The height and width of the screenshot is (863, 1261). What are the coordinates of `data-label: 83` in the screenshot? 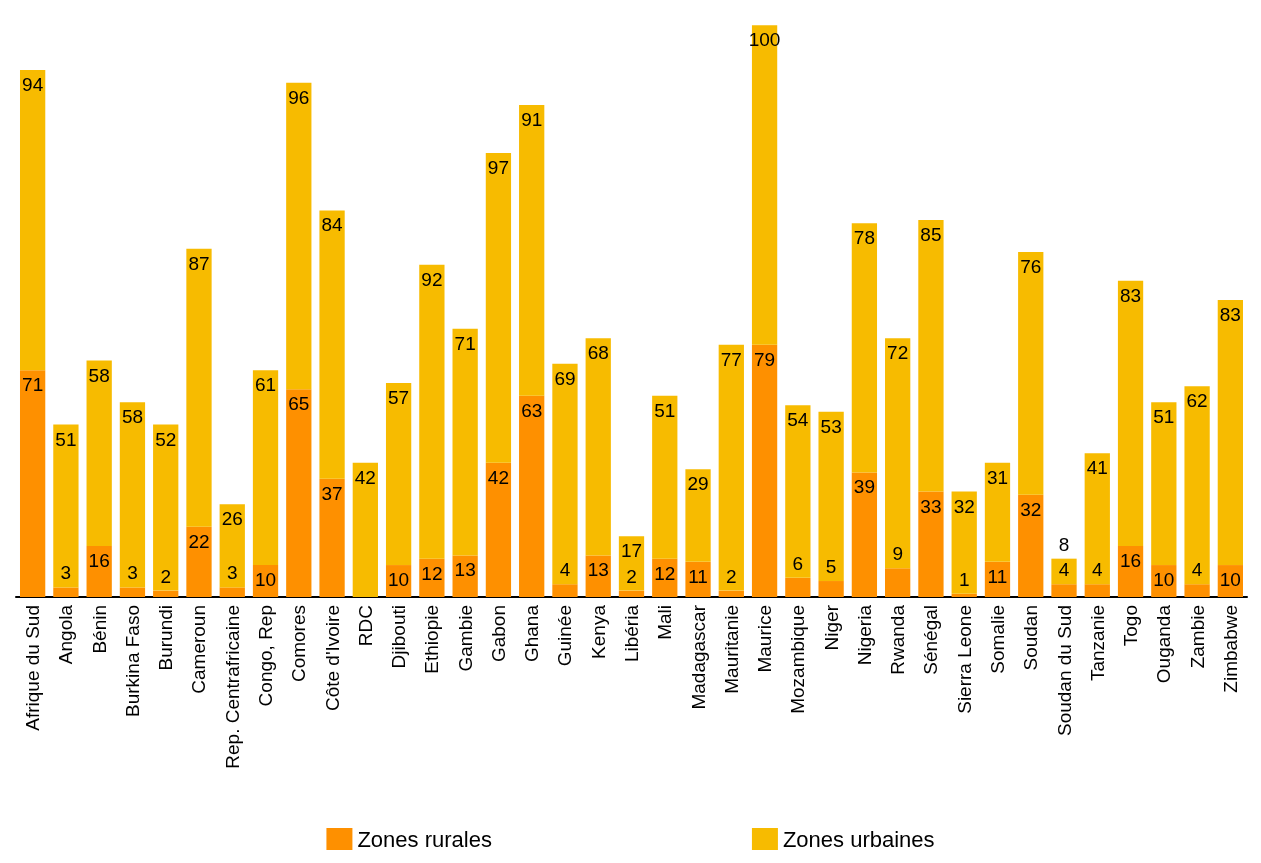 It's located at (1130, 295).